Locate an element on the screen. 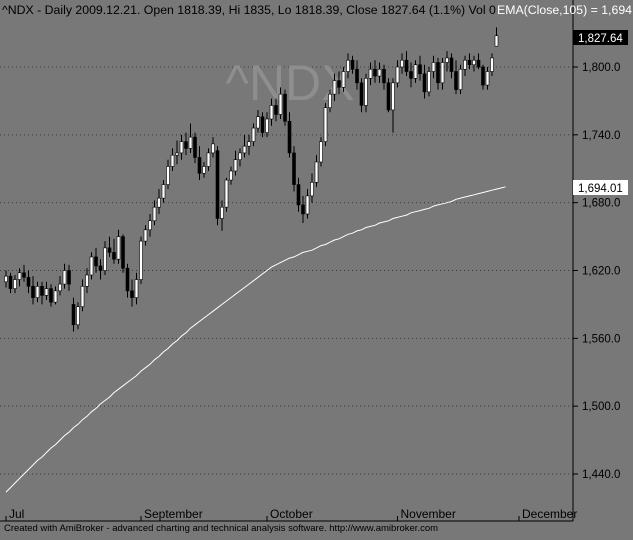  x-axis: Jul September October November December is located at coordinates (291, 514).